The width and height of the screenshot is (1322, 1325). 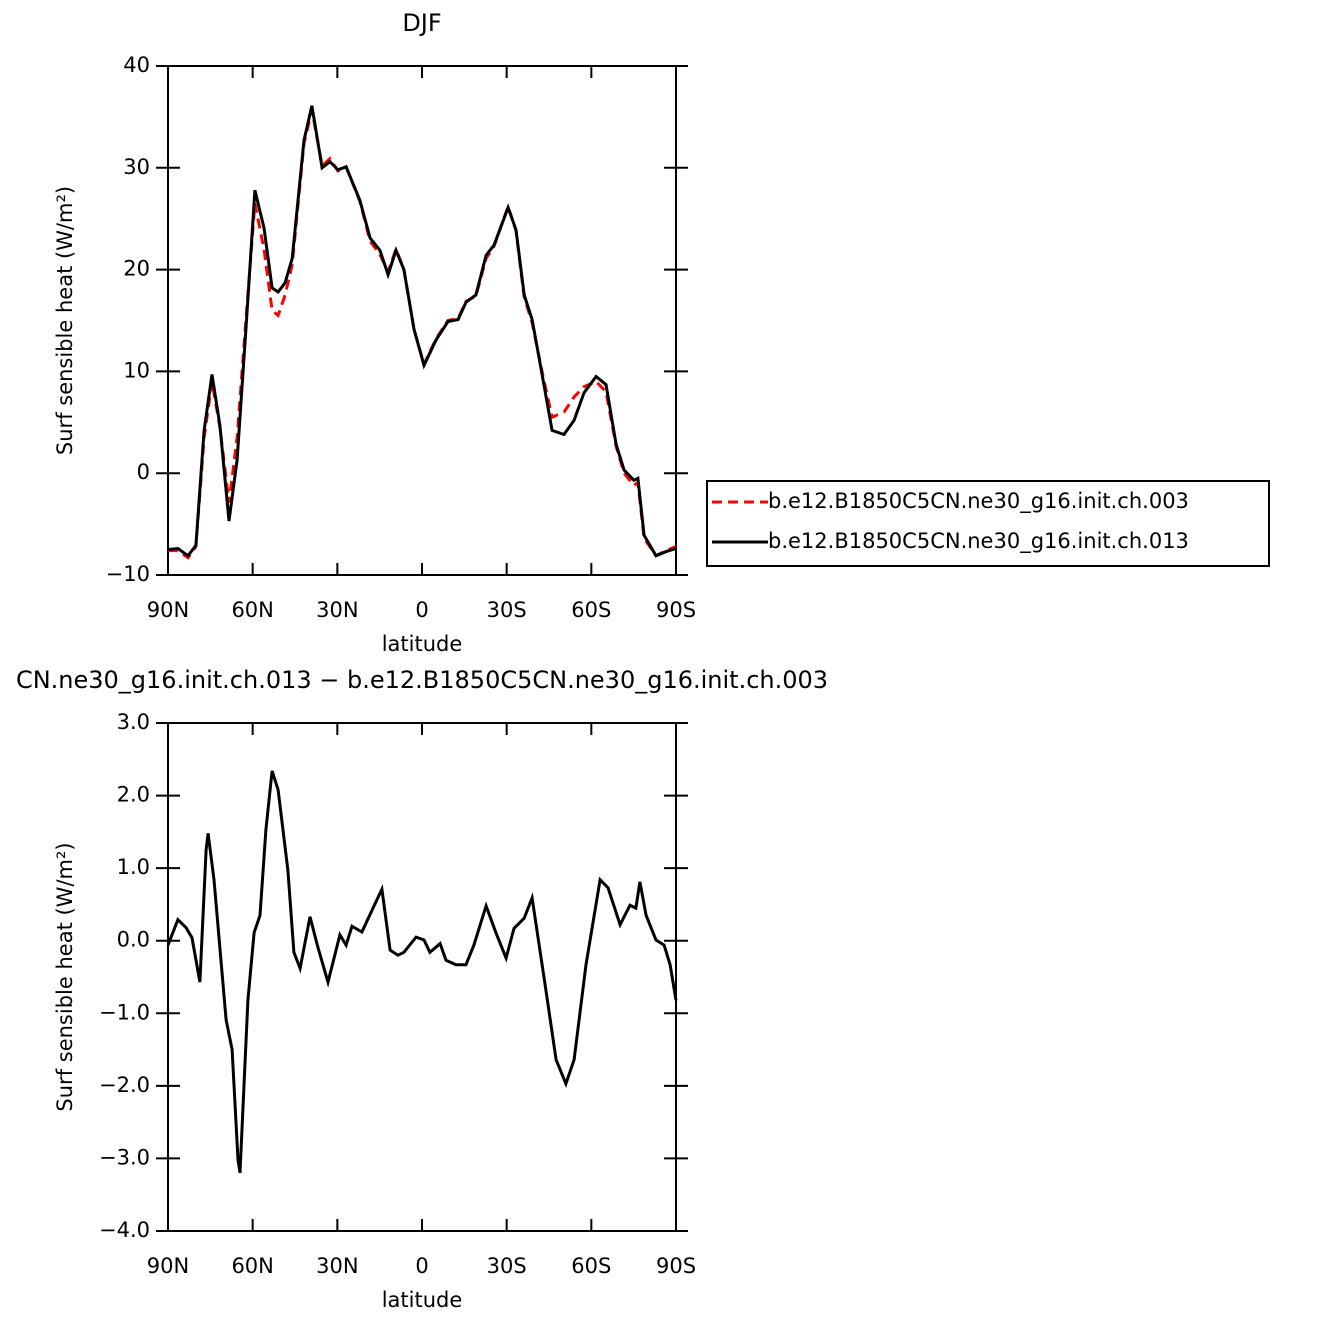 I want to click on legend-box, so click(x=988, y=523).